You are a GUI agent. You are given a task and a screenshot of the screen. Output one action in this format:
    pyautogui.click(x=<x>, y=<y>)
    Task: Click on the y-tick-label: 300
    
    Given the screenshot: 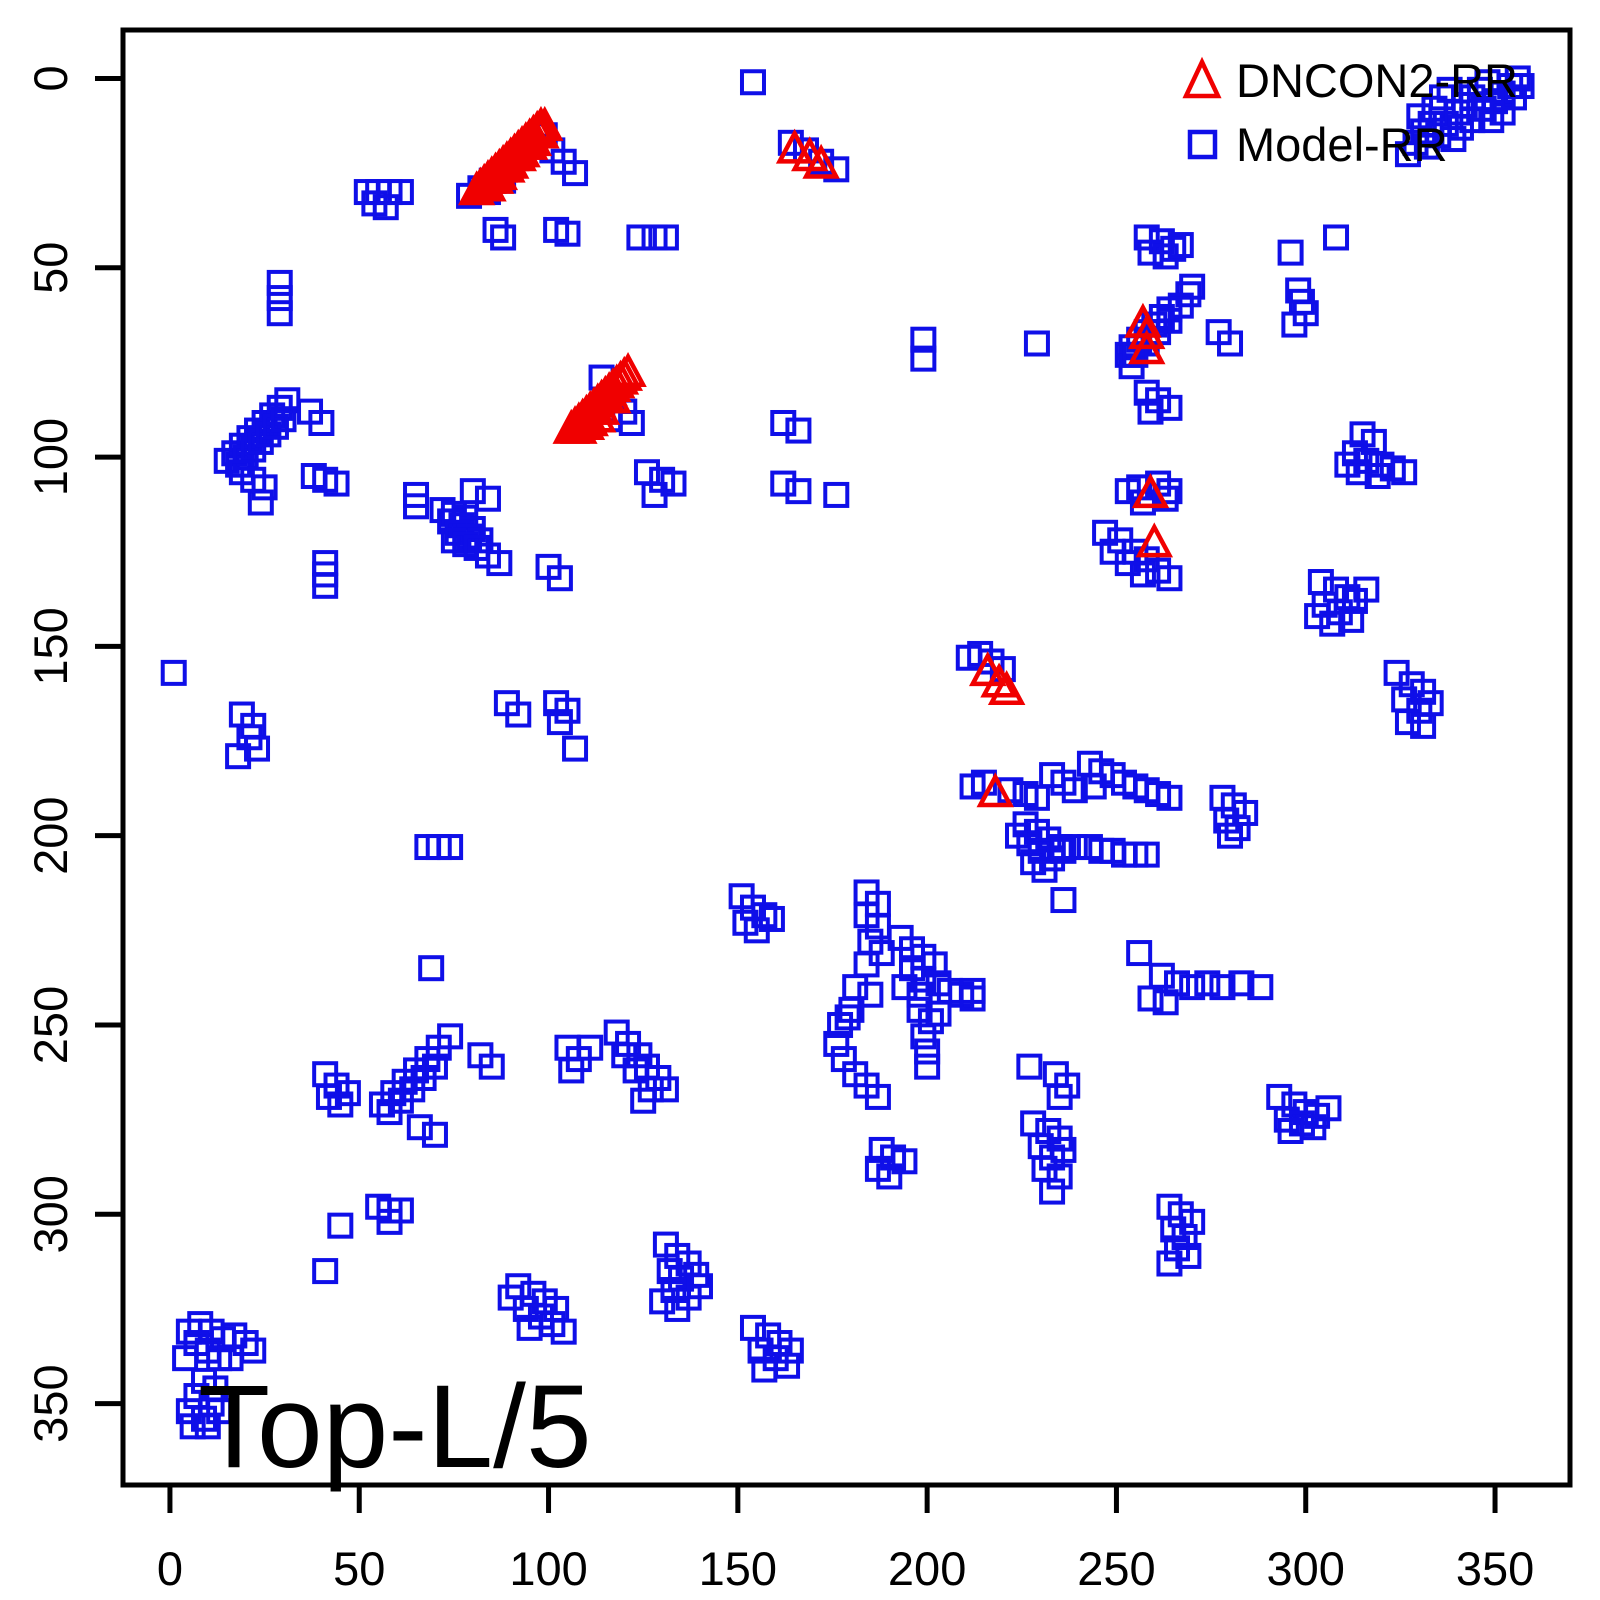 What is the action you would take?
    pyautogui.click(x=50, y=1214)
    